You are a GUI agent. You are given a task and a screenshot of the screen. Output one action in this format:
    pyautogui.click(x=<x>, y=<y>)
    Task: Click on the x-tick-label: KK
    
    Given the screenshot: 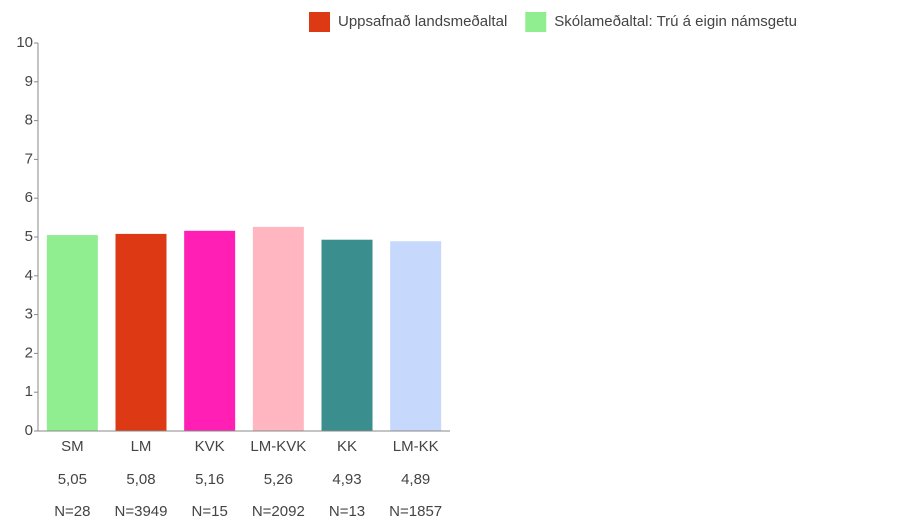 What is the action you would take?
    pyautogui.click(x=347, y=446)
    